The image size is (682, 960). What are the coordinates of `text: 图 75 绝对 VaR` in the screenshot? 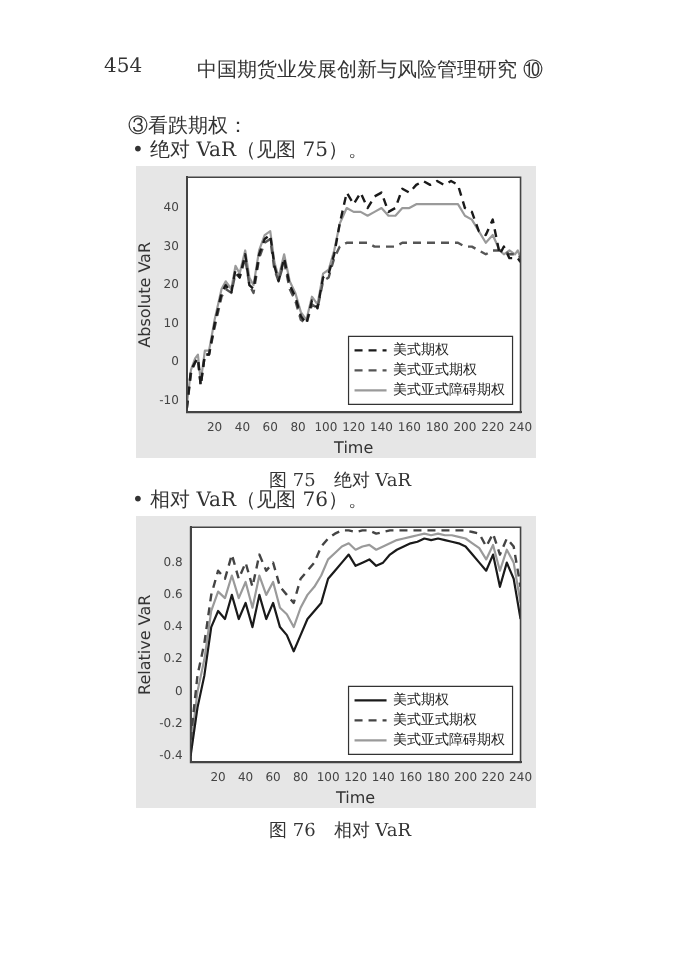 It's located at (340, 480).